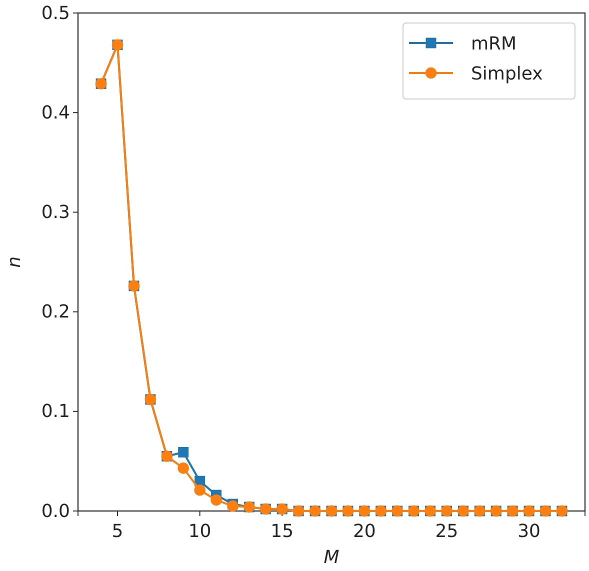 The width and height of the screenshot is (589, 571). I want to click on x-tick-label: 15, so click(282, 531).